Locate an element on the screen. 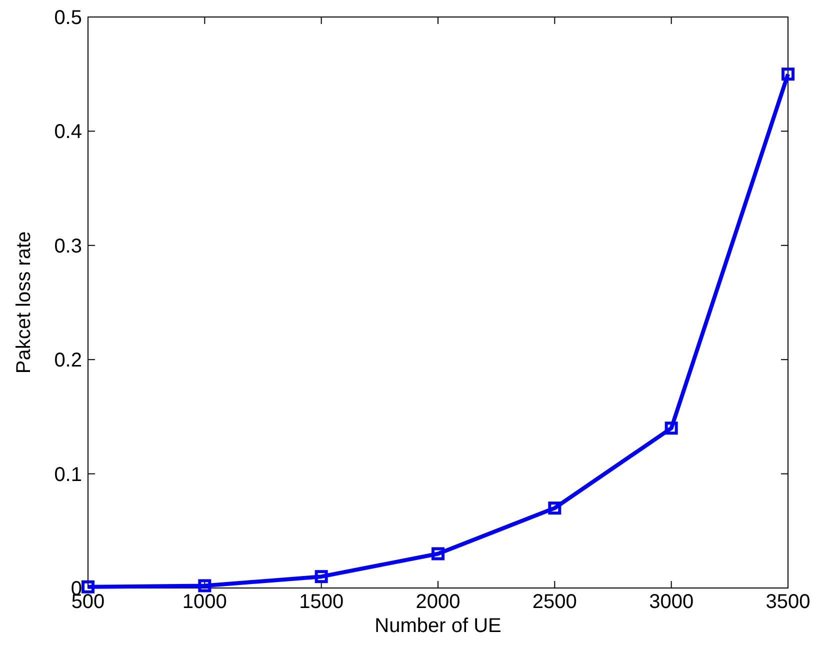  x-axis-title: Number of UE is located at coordinates (438, 626).